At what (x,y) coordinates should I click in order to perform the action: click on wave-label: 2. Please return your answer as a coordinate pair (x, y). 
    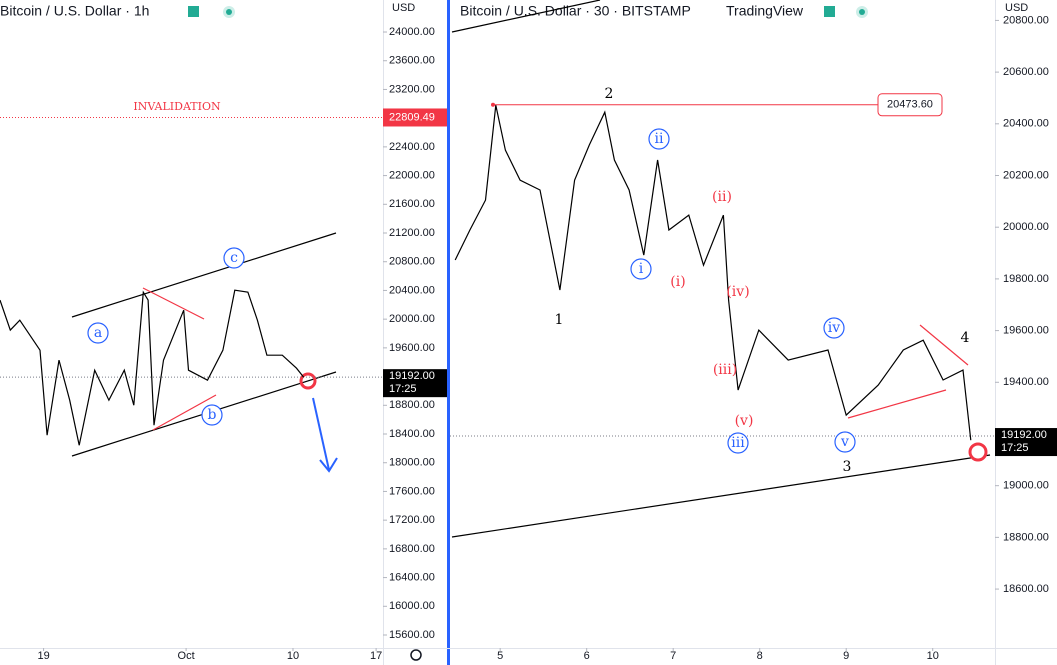
    Looking at the image, I should click on (609, 94).